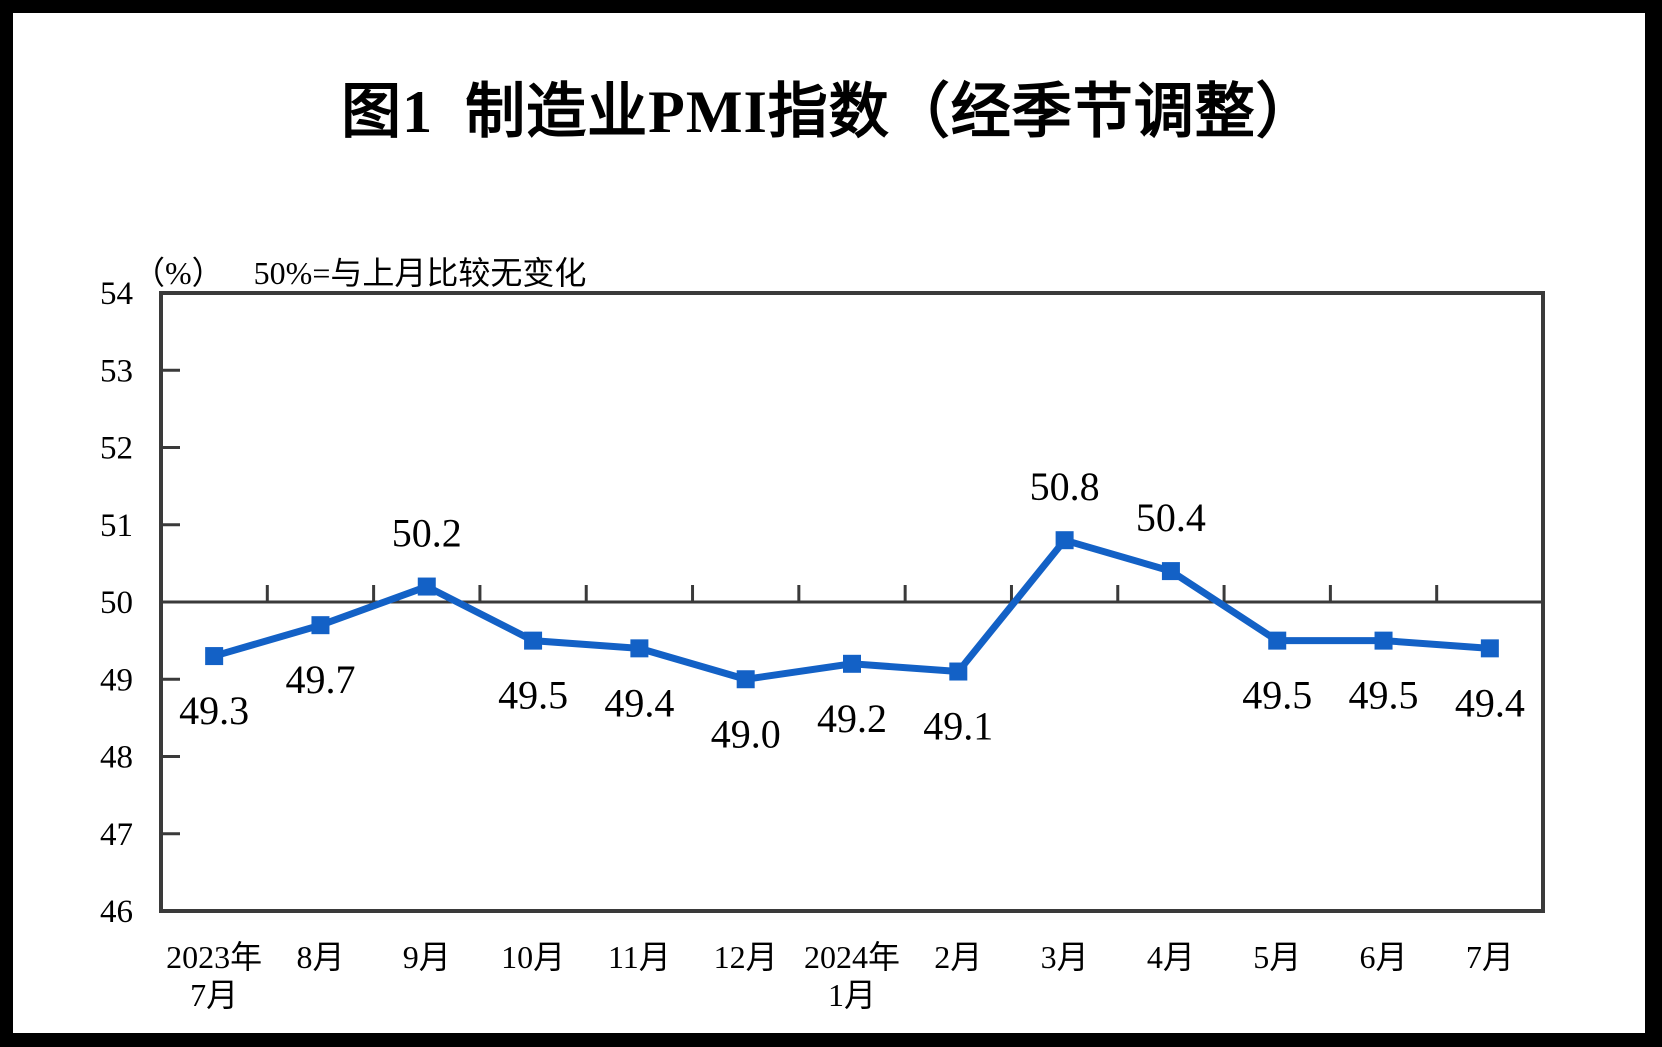  I want to click on x-axis-tick-label: 5月, so click(1277, 957).